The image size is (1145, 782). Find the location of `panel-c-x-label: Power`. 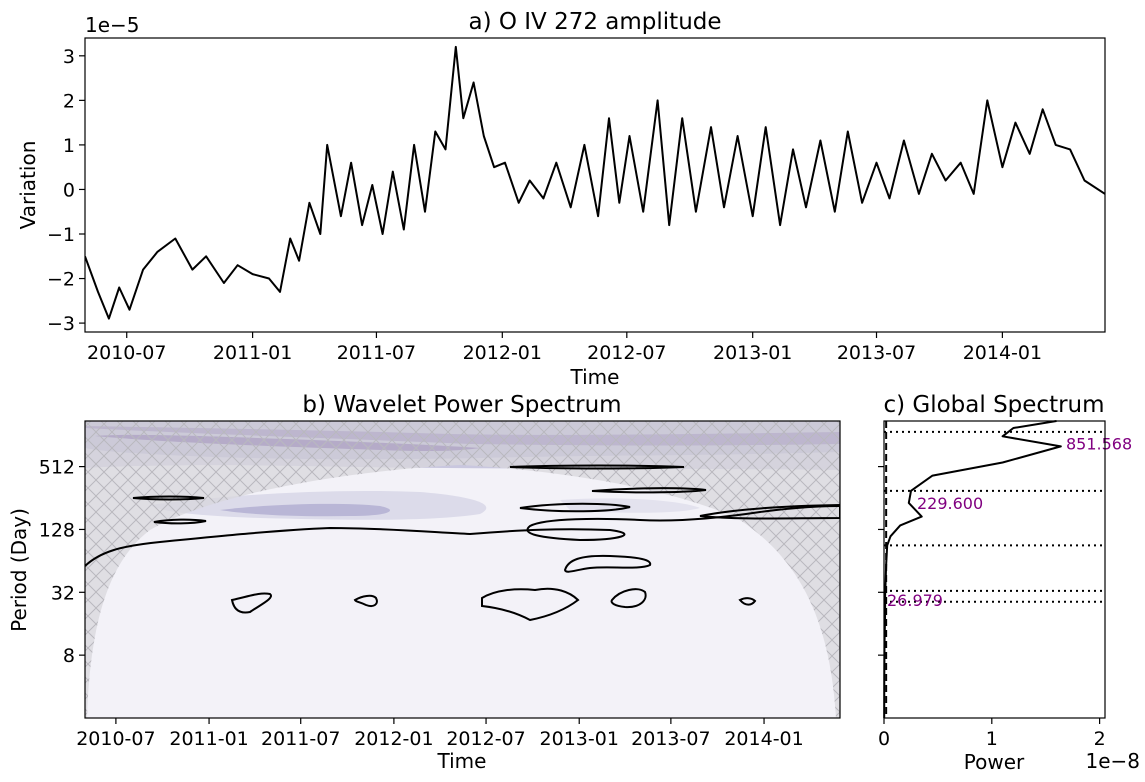

panel-c-x-label: Power is located at coordinates (994, 762).